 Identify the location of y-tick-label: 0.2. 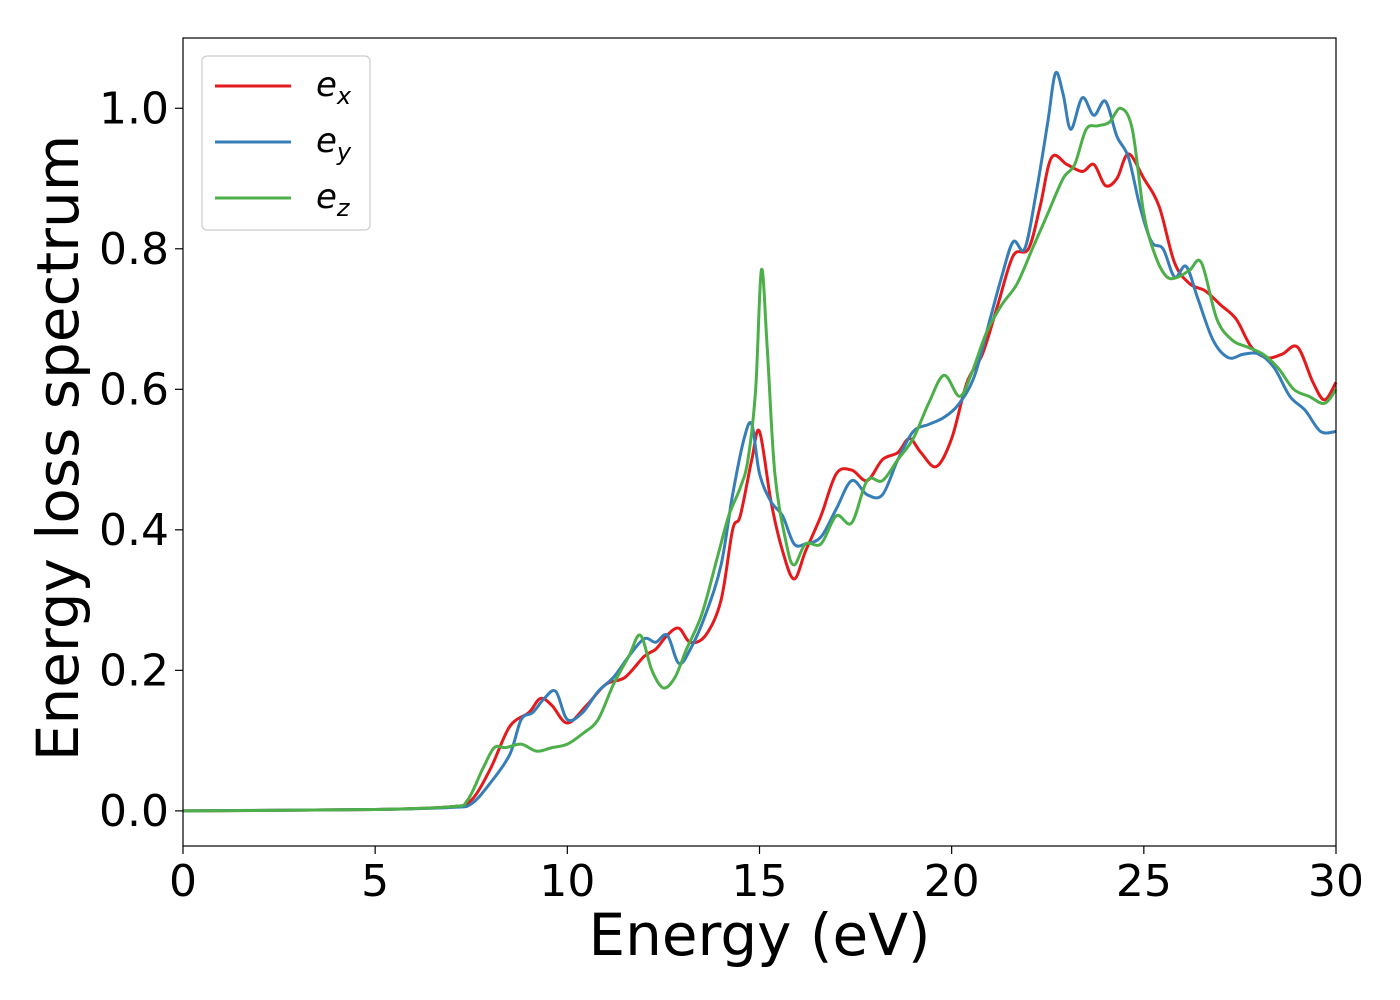
(134, 670).